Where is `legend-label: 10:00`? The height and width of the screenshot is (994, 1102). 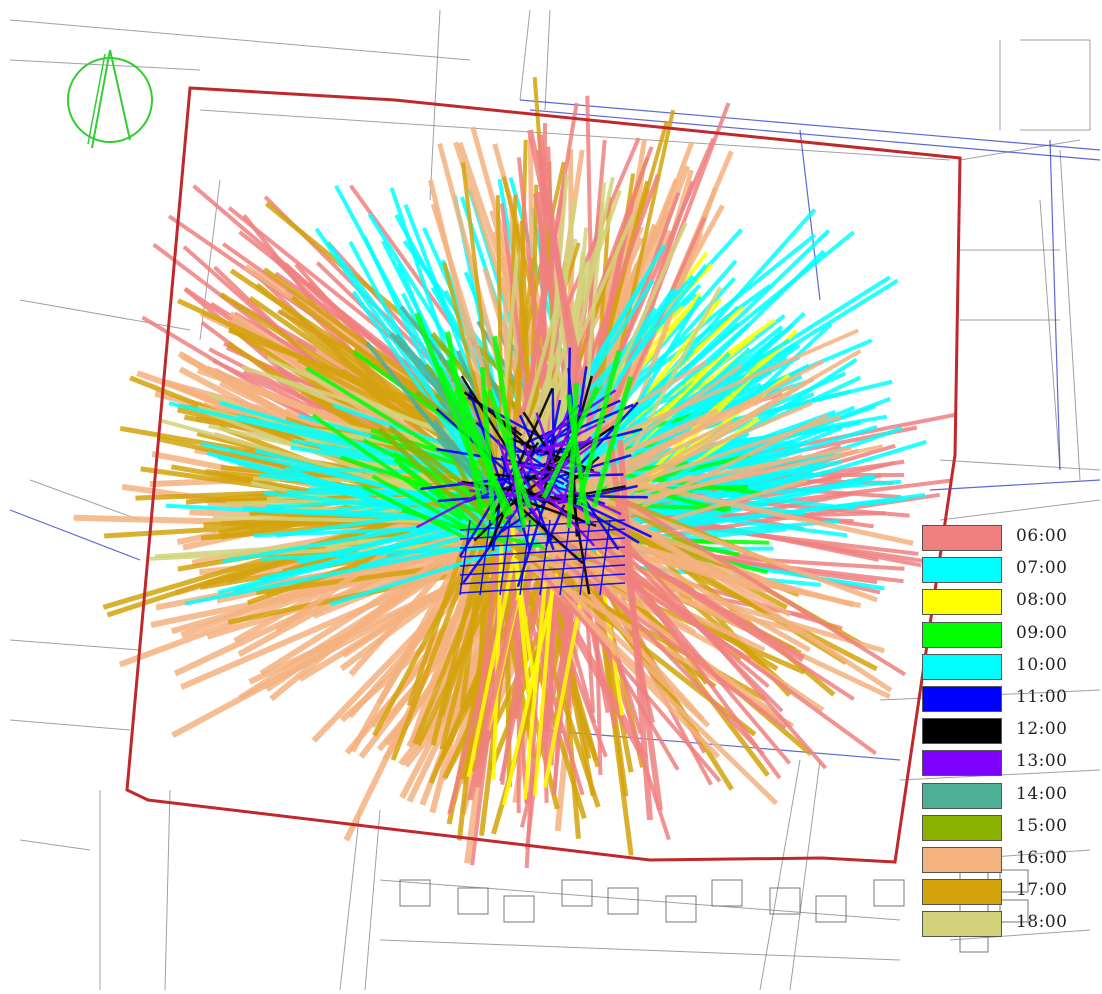
legend-label: 10:00 is located at coordinates (1042, 665).